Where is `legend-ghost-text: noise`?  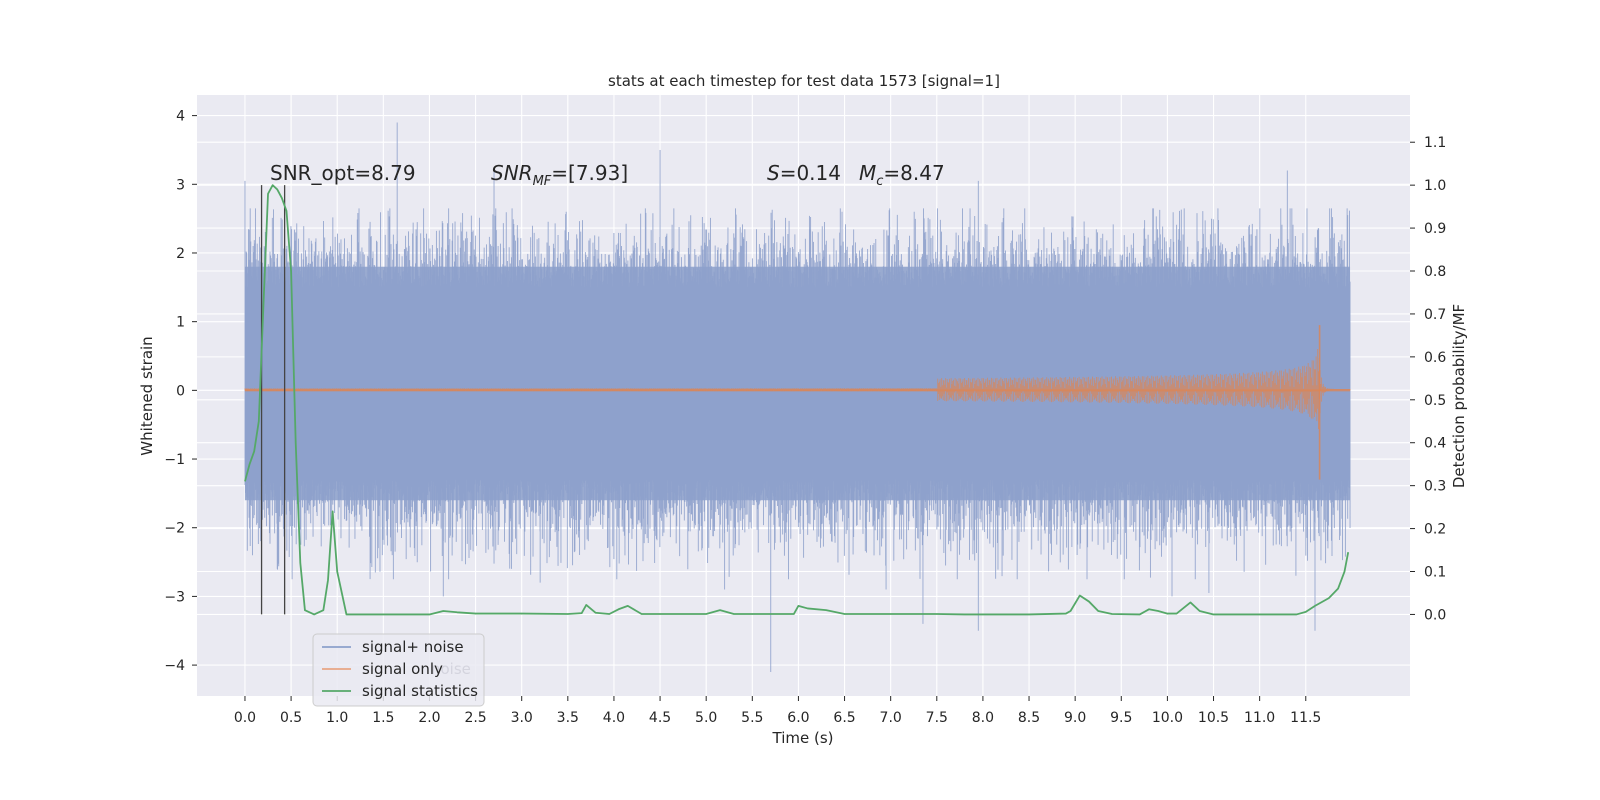
legend-ghost-text: noise is located at coordinates (451, 669).